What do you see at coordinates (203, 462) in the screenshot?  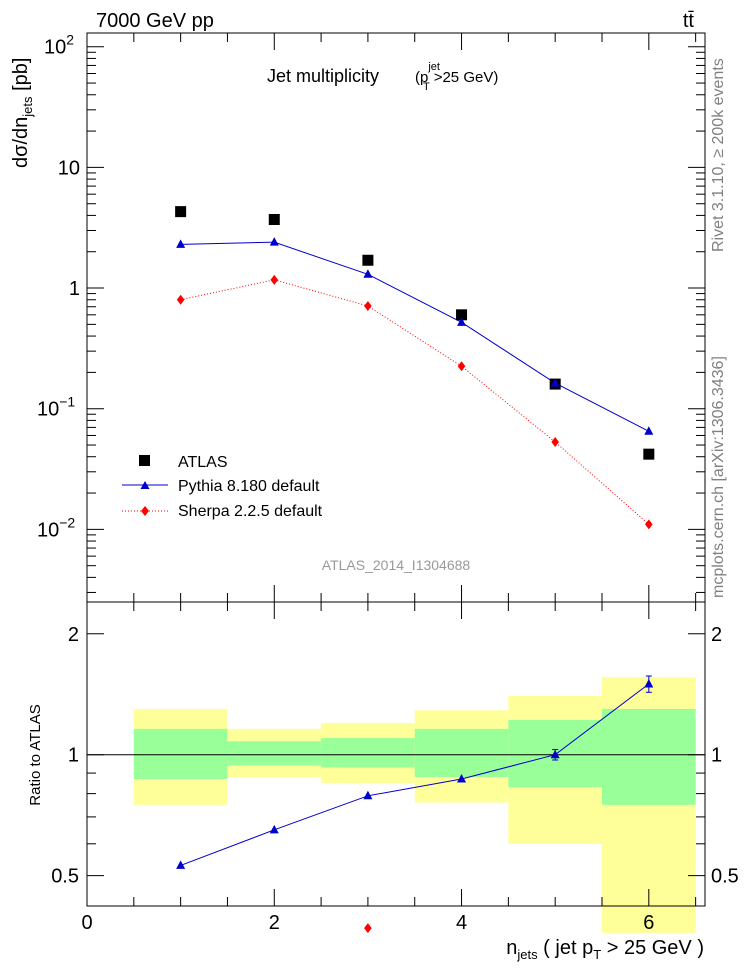 I see `legend-atlas-label: ATLAS` at bounding box center [203, 462].